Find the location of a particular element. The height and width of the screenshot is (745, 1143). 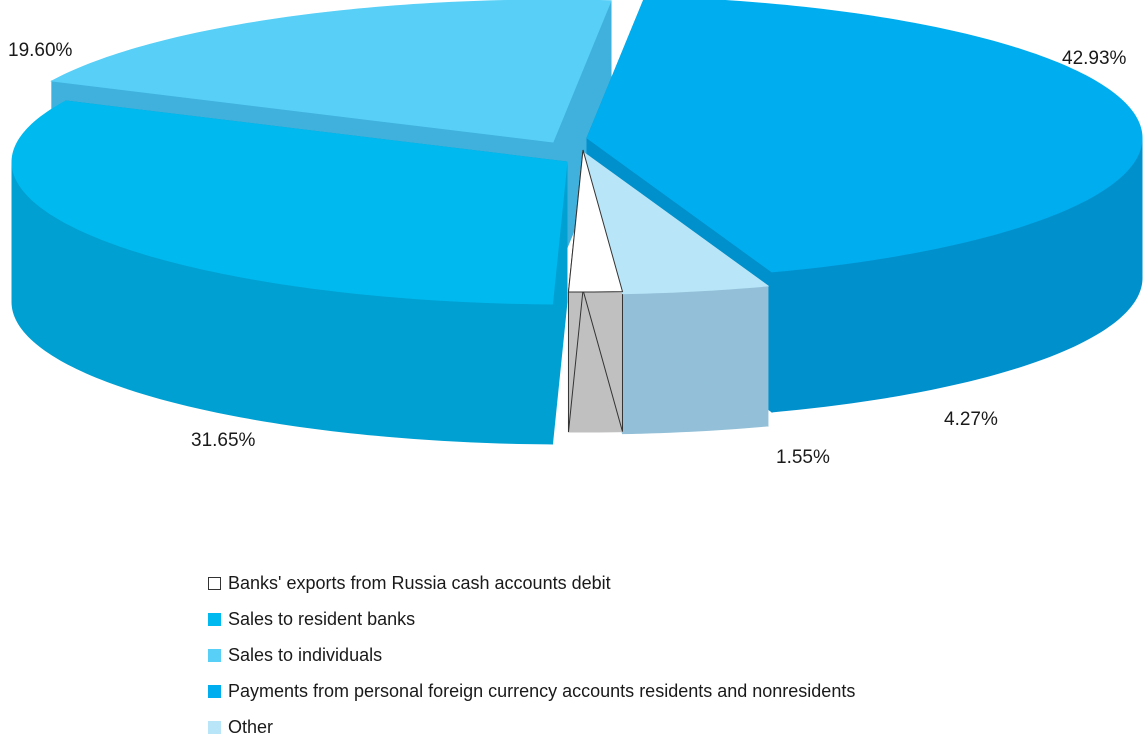

legend-label: Sales to individuals is located at coordinates (305, 654).